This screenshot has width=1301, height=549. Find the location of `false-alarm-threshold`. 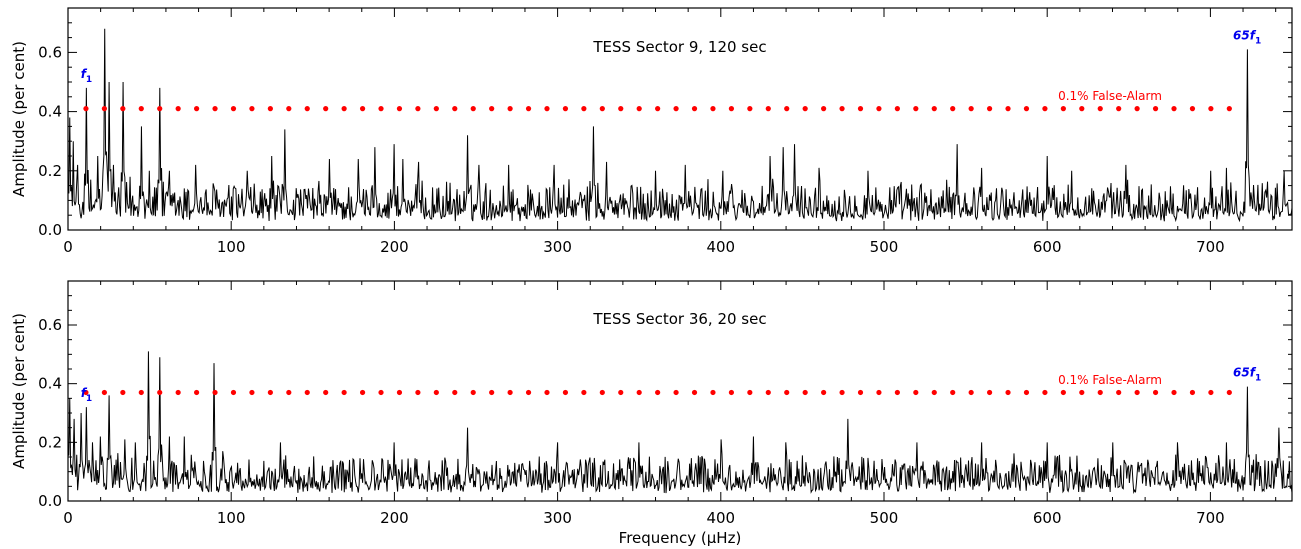

false-alarm-threshold is located at coordinates (657, 392).